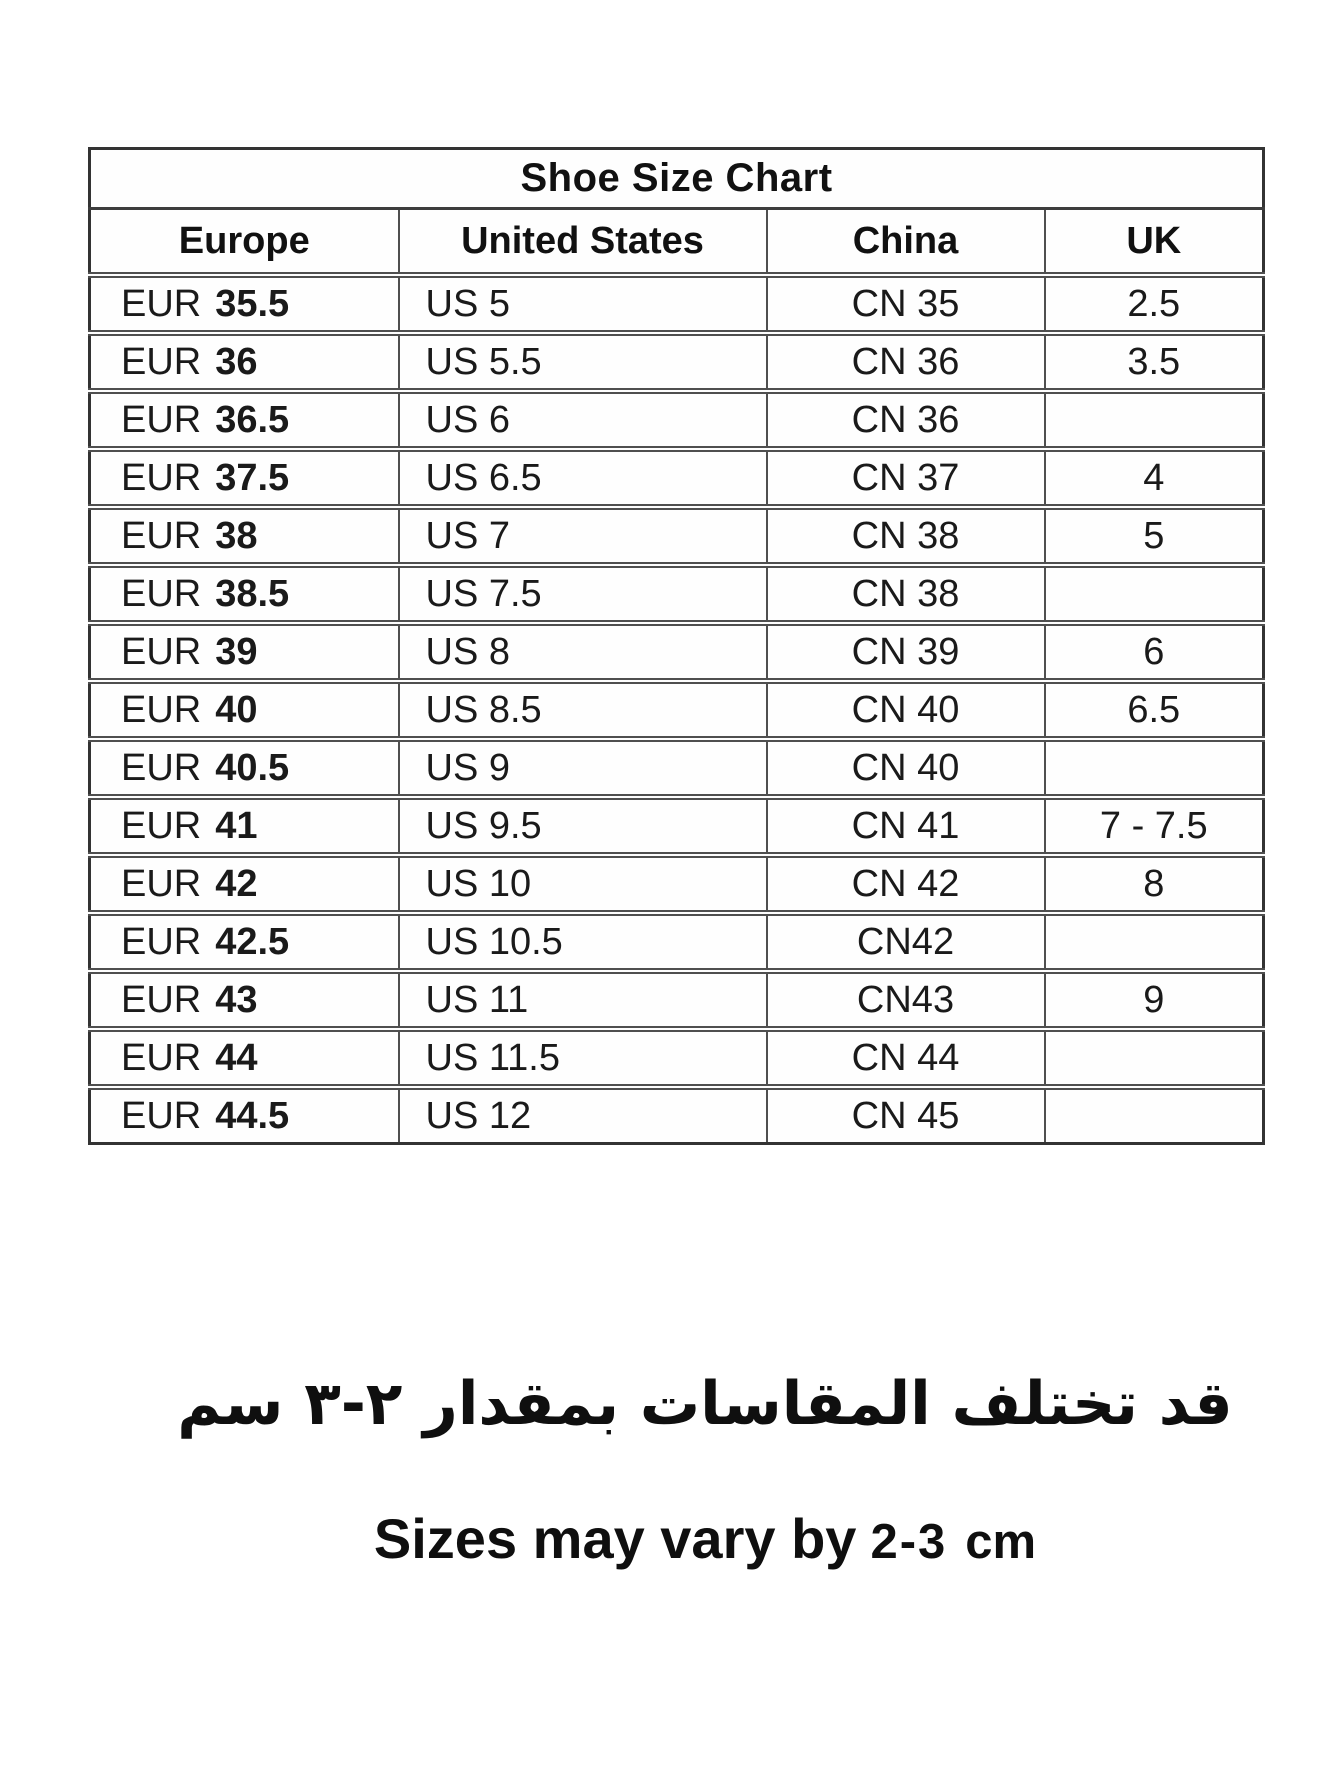 The image size is (1340, 1785). I want to click on europe-size-cell: EUR 36.5, so click(244, 420).